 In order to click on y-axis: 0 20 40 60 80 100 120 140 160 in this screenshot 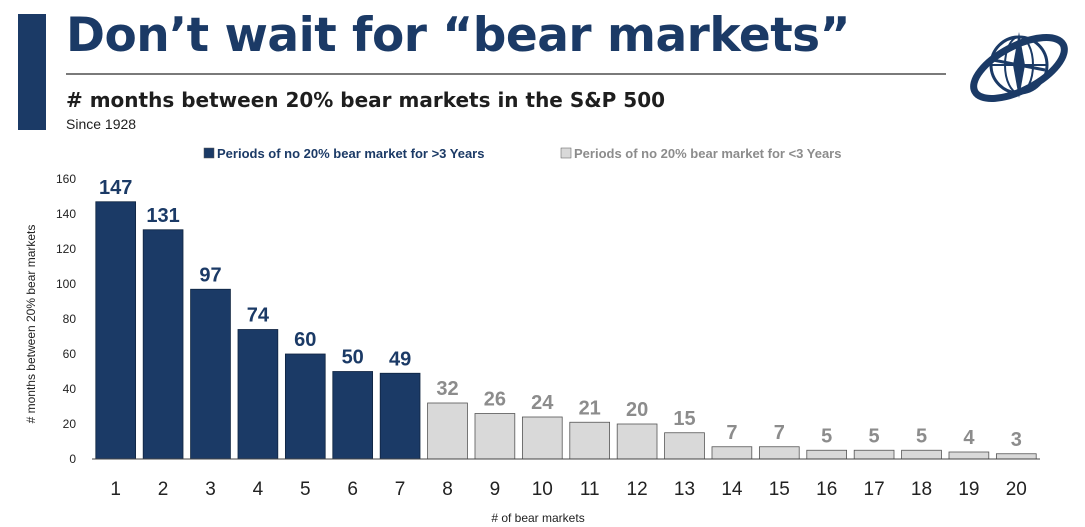, I will do `click(66, 319)`.